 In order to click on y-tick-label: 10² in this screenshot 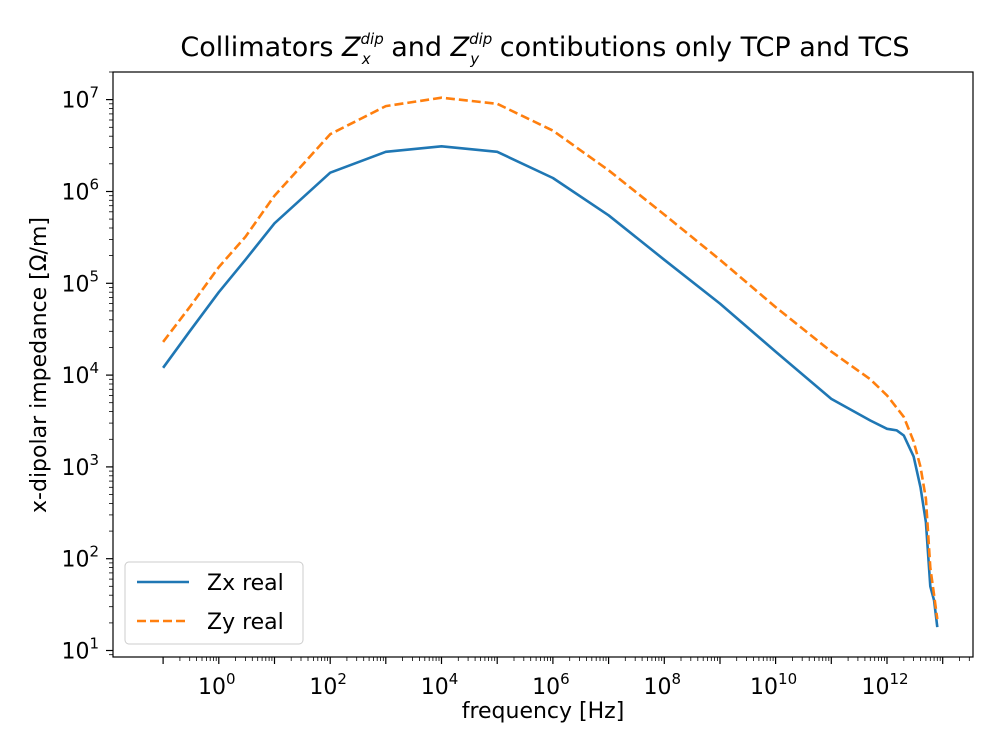, I will do `click(80, 558)`.